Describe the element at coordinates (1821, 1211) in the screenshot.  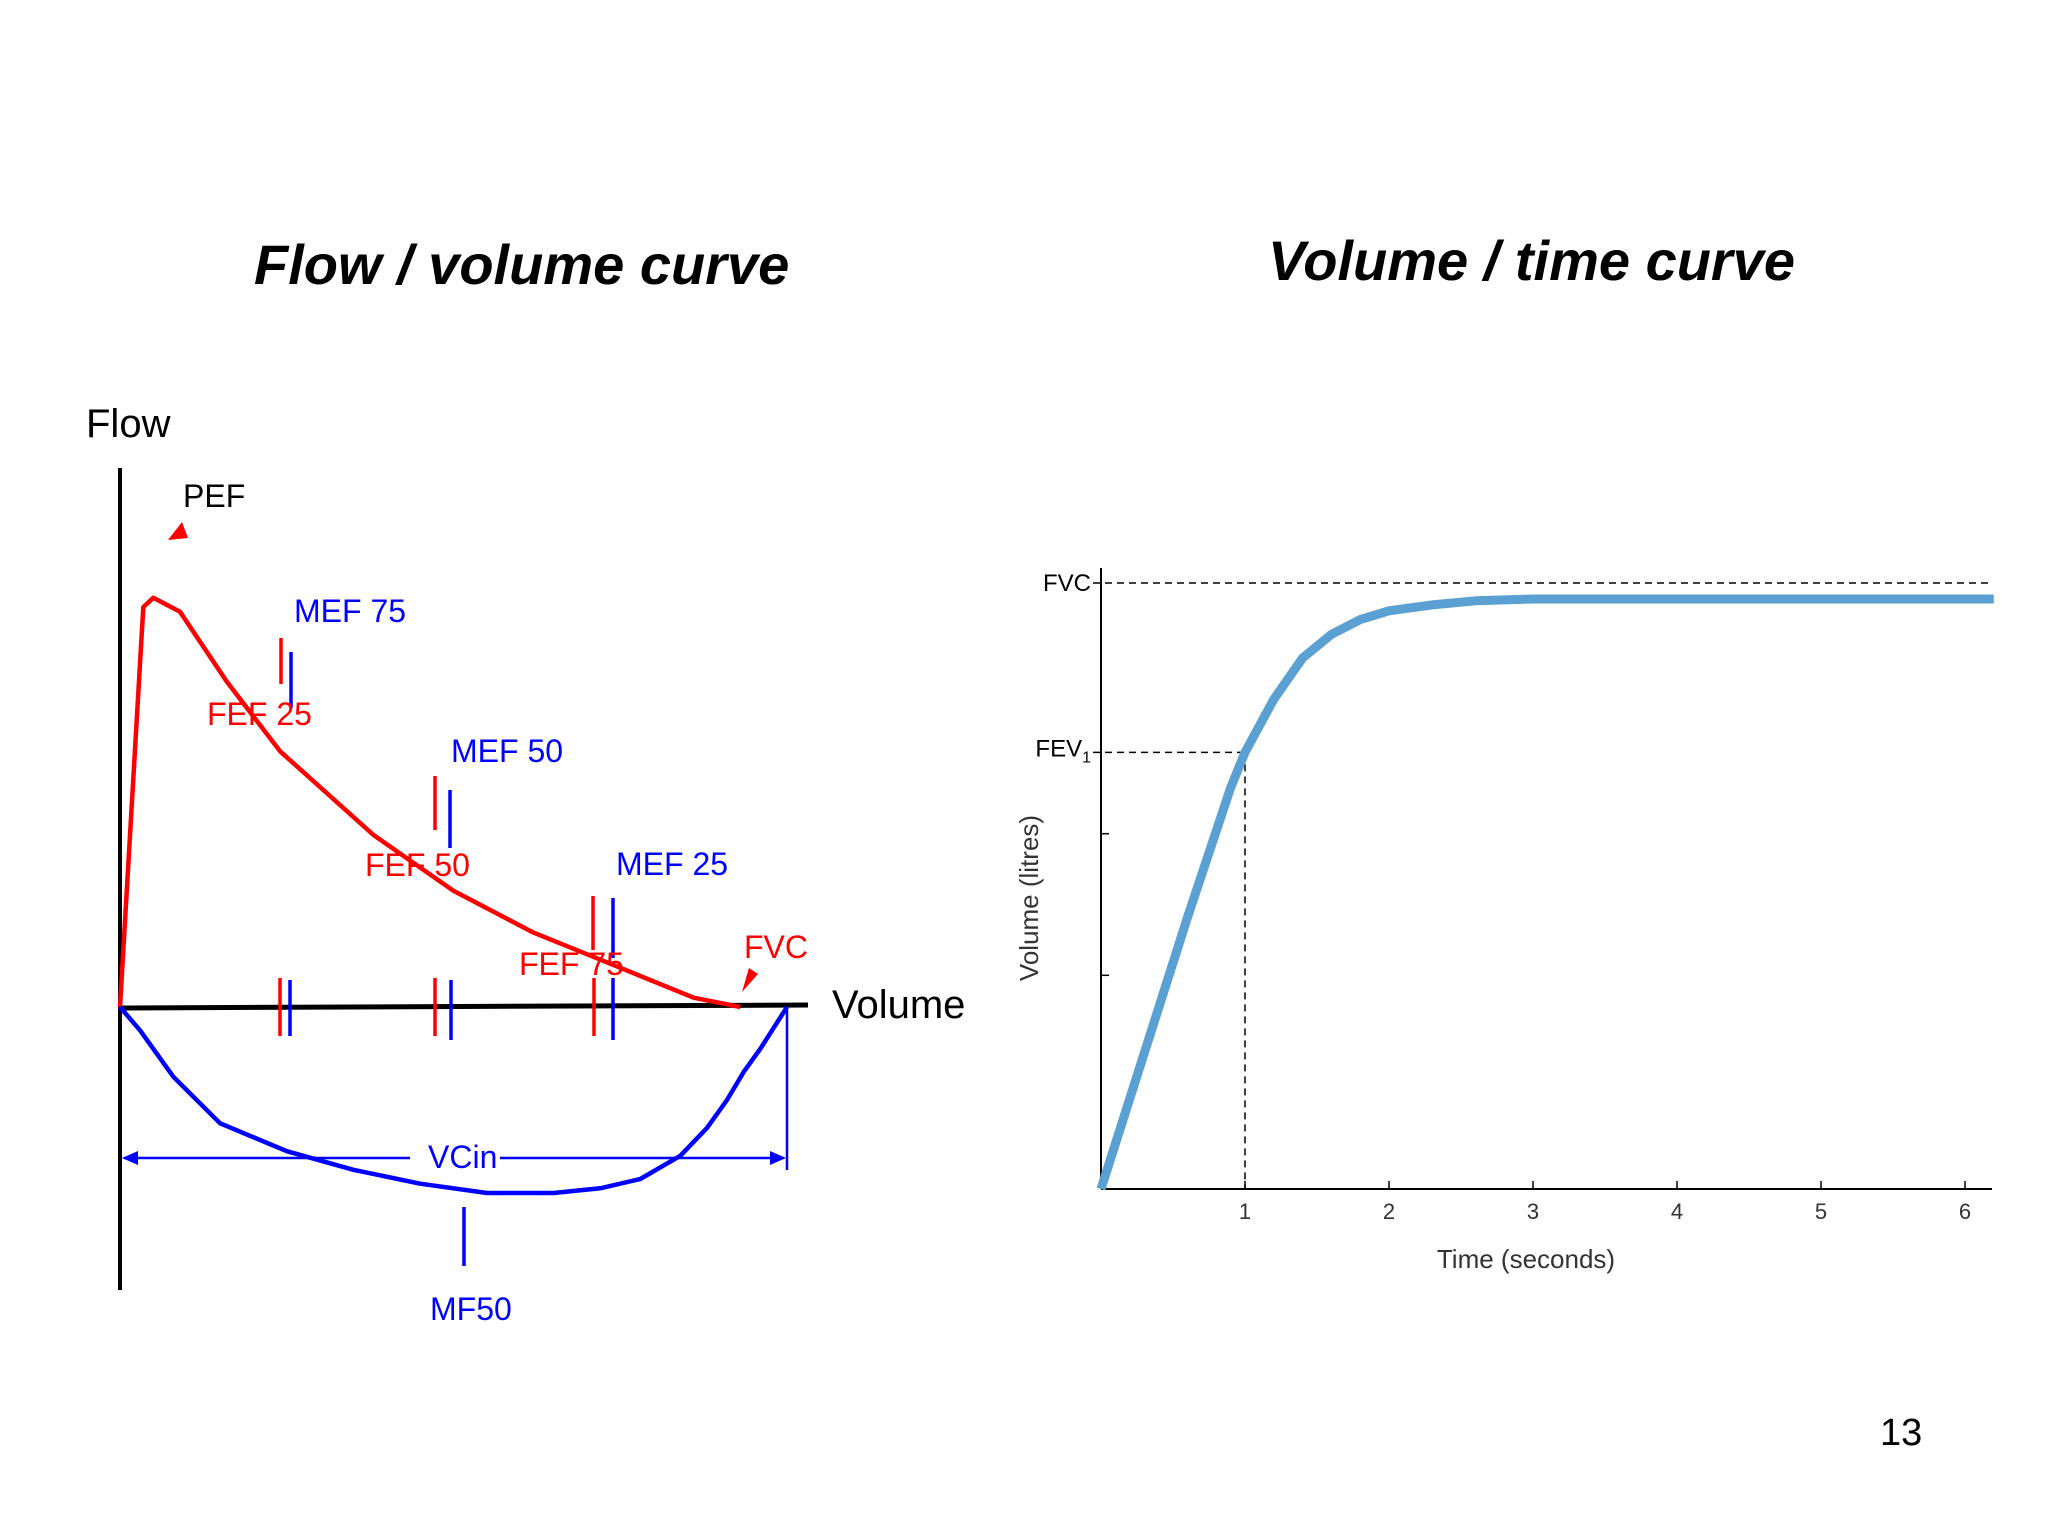
I see `vt-x-tick-label-5: 5` at that location.